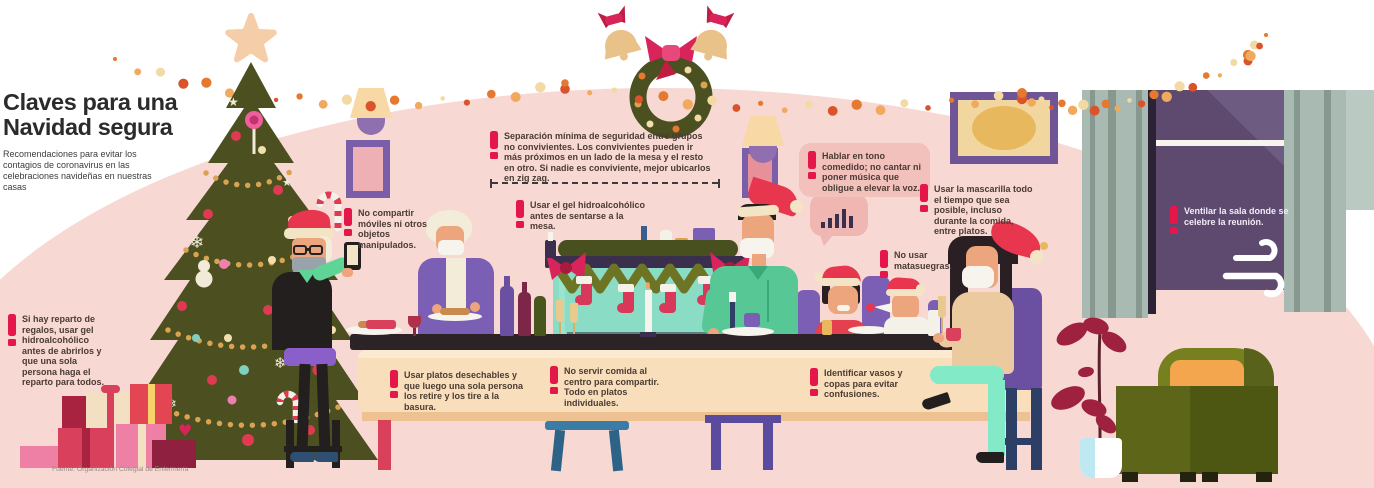  I want to click on window-sash, so click(1220, 143).